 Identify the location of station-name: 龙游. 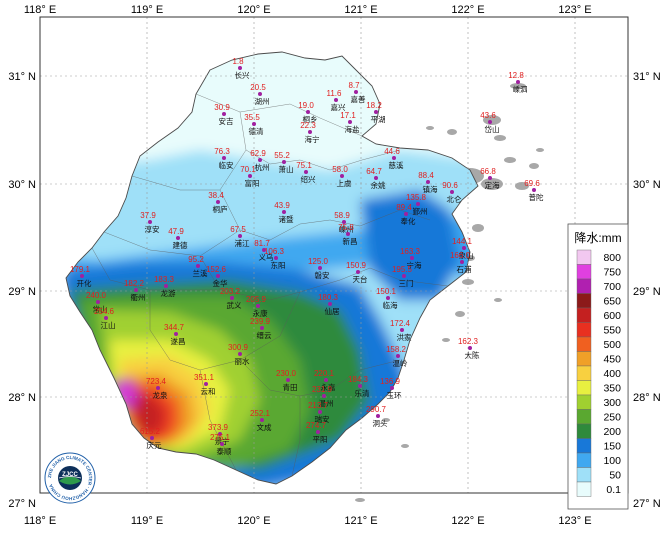
(168, 293).